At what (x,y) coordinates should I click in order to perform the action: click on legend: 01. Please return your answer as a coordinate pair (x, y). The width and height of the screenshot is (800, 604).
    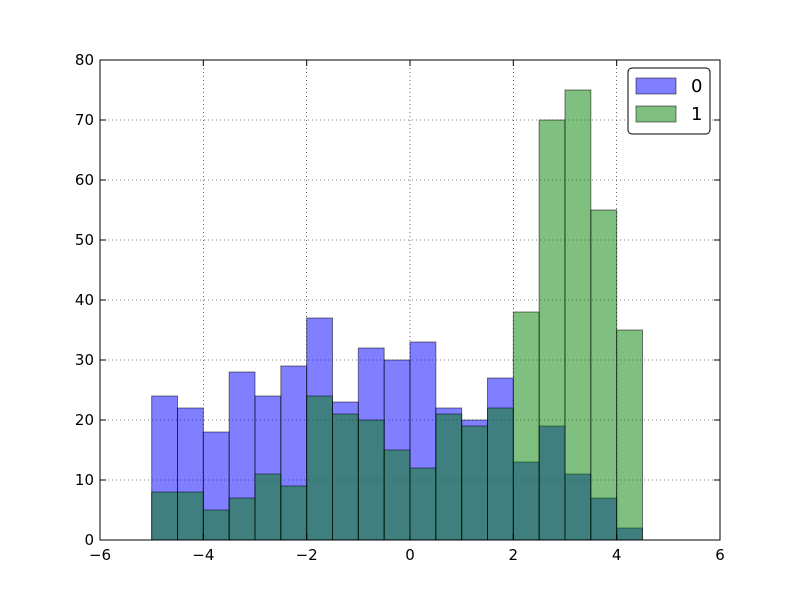
    Looking at the image, I should click on (669, 101).